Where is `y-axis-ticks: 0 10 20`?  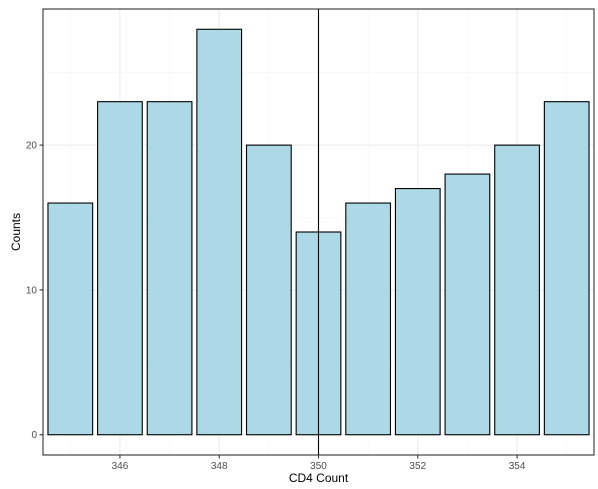 y-axis-ticks: 0 10 20 is located at coordinates (34, 291).